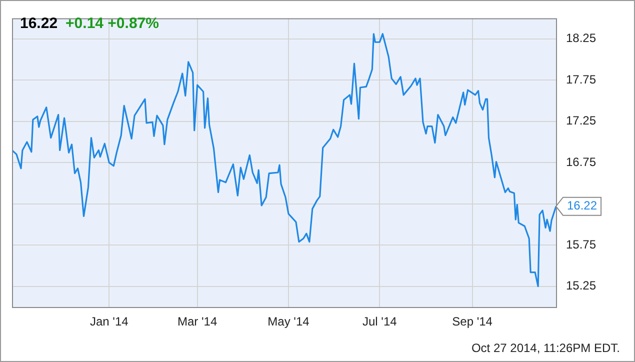 This screenshot has height=362, width=635. What do you see at coordinates (581, 121) in the screenshot?
I see `y-tick-label: 17.25` at bounding box center [581, 121].